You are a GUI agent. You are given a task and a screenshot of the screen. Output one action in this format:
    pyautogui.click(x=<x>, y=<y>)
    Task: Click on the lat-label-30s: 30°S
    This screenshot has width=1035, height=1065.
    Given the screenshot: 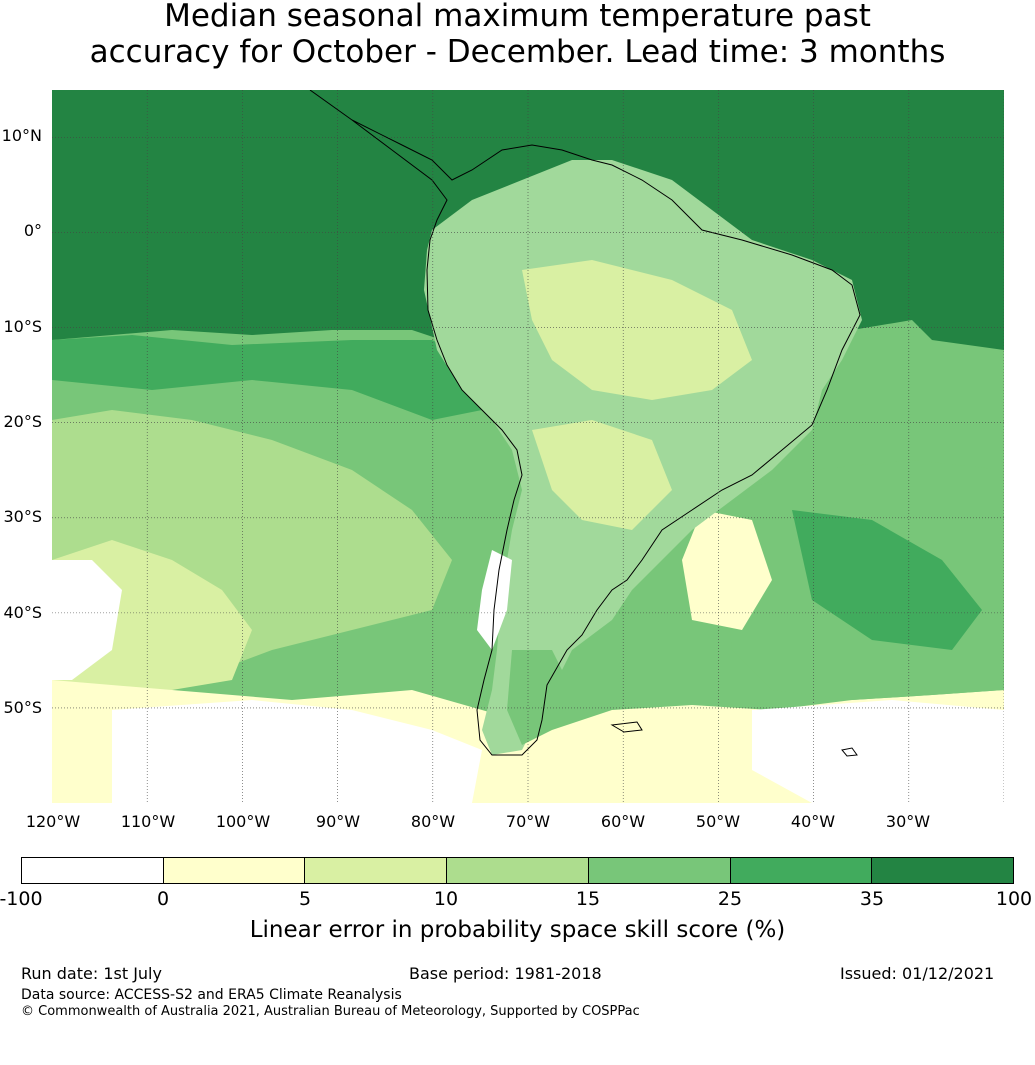 What is the action you would take?
    pyautogui.click(x=22, y=516)
    